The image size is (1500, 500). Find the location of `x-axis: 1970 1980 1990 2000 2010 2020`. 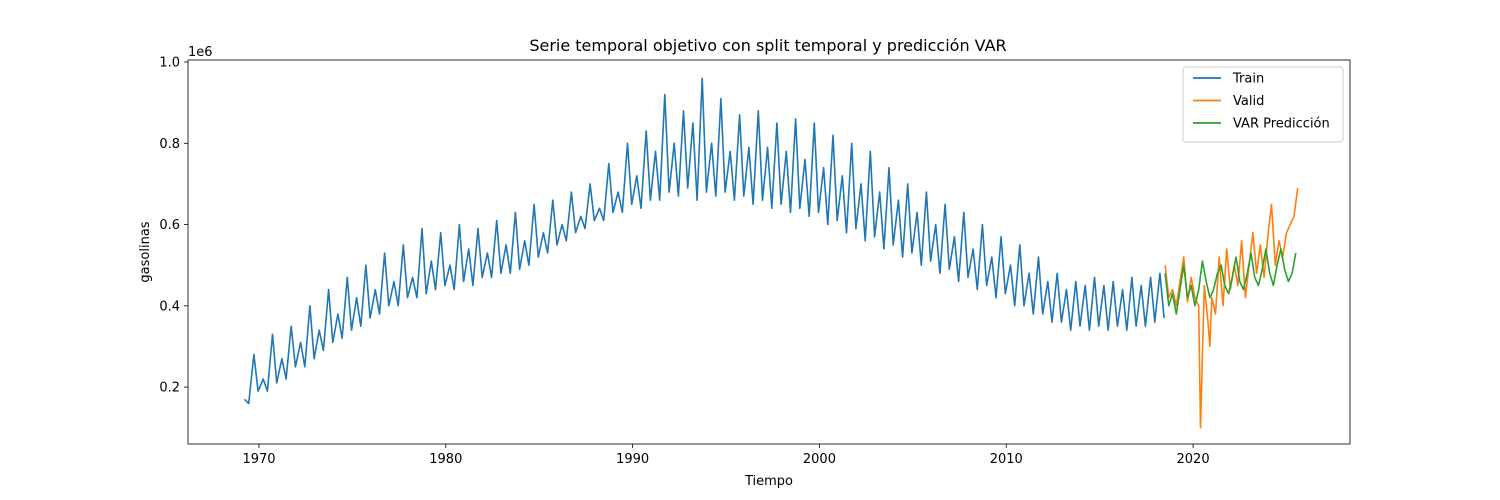

x-axis: 1970 1980 1990 2000 2010 2020 is located at coordinates (726, 455).